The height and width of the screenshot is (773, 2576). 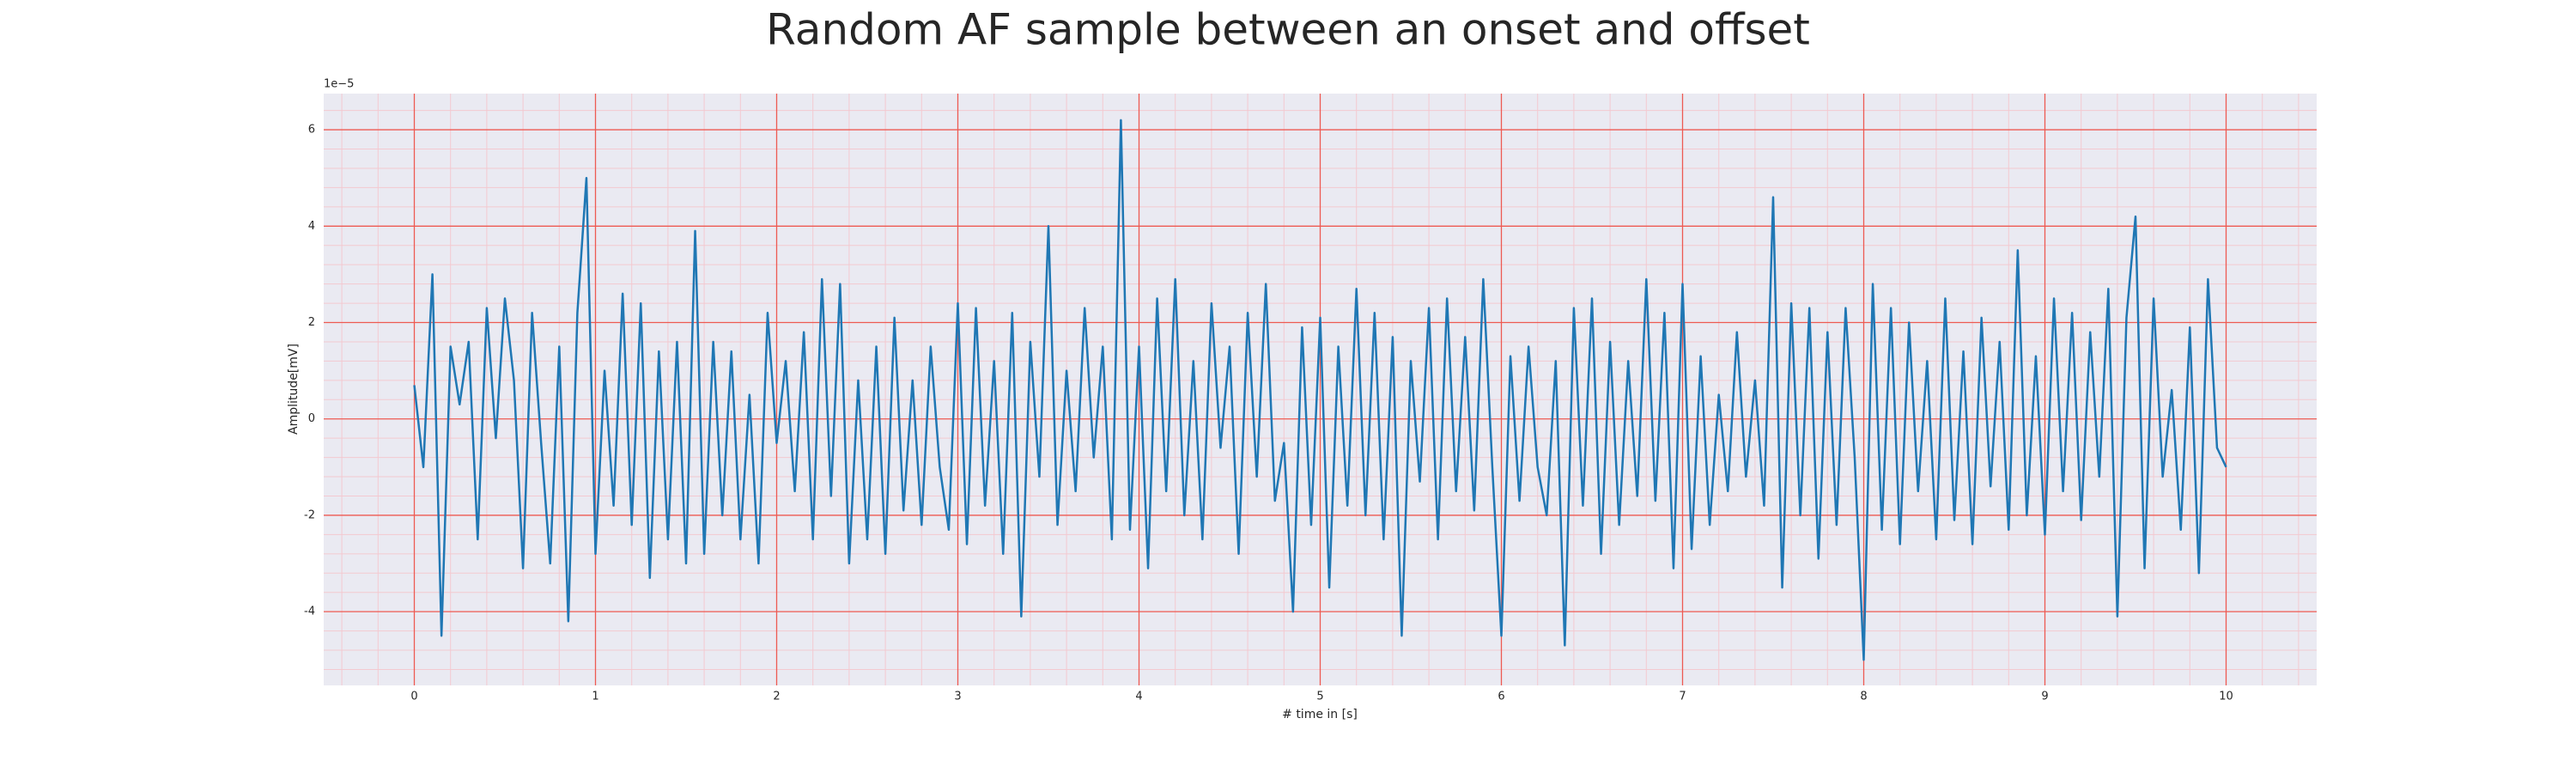 I want to click on x-tick-label: 6, so click(x=1501, y=697).